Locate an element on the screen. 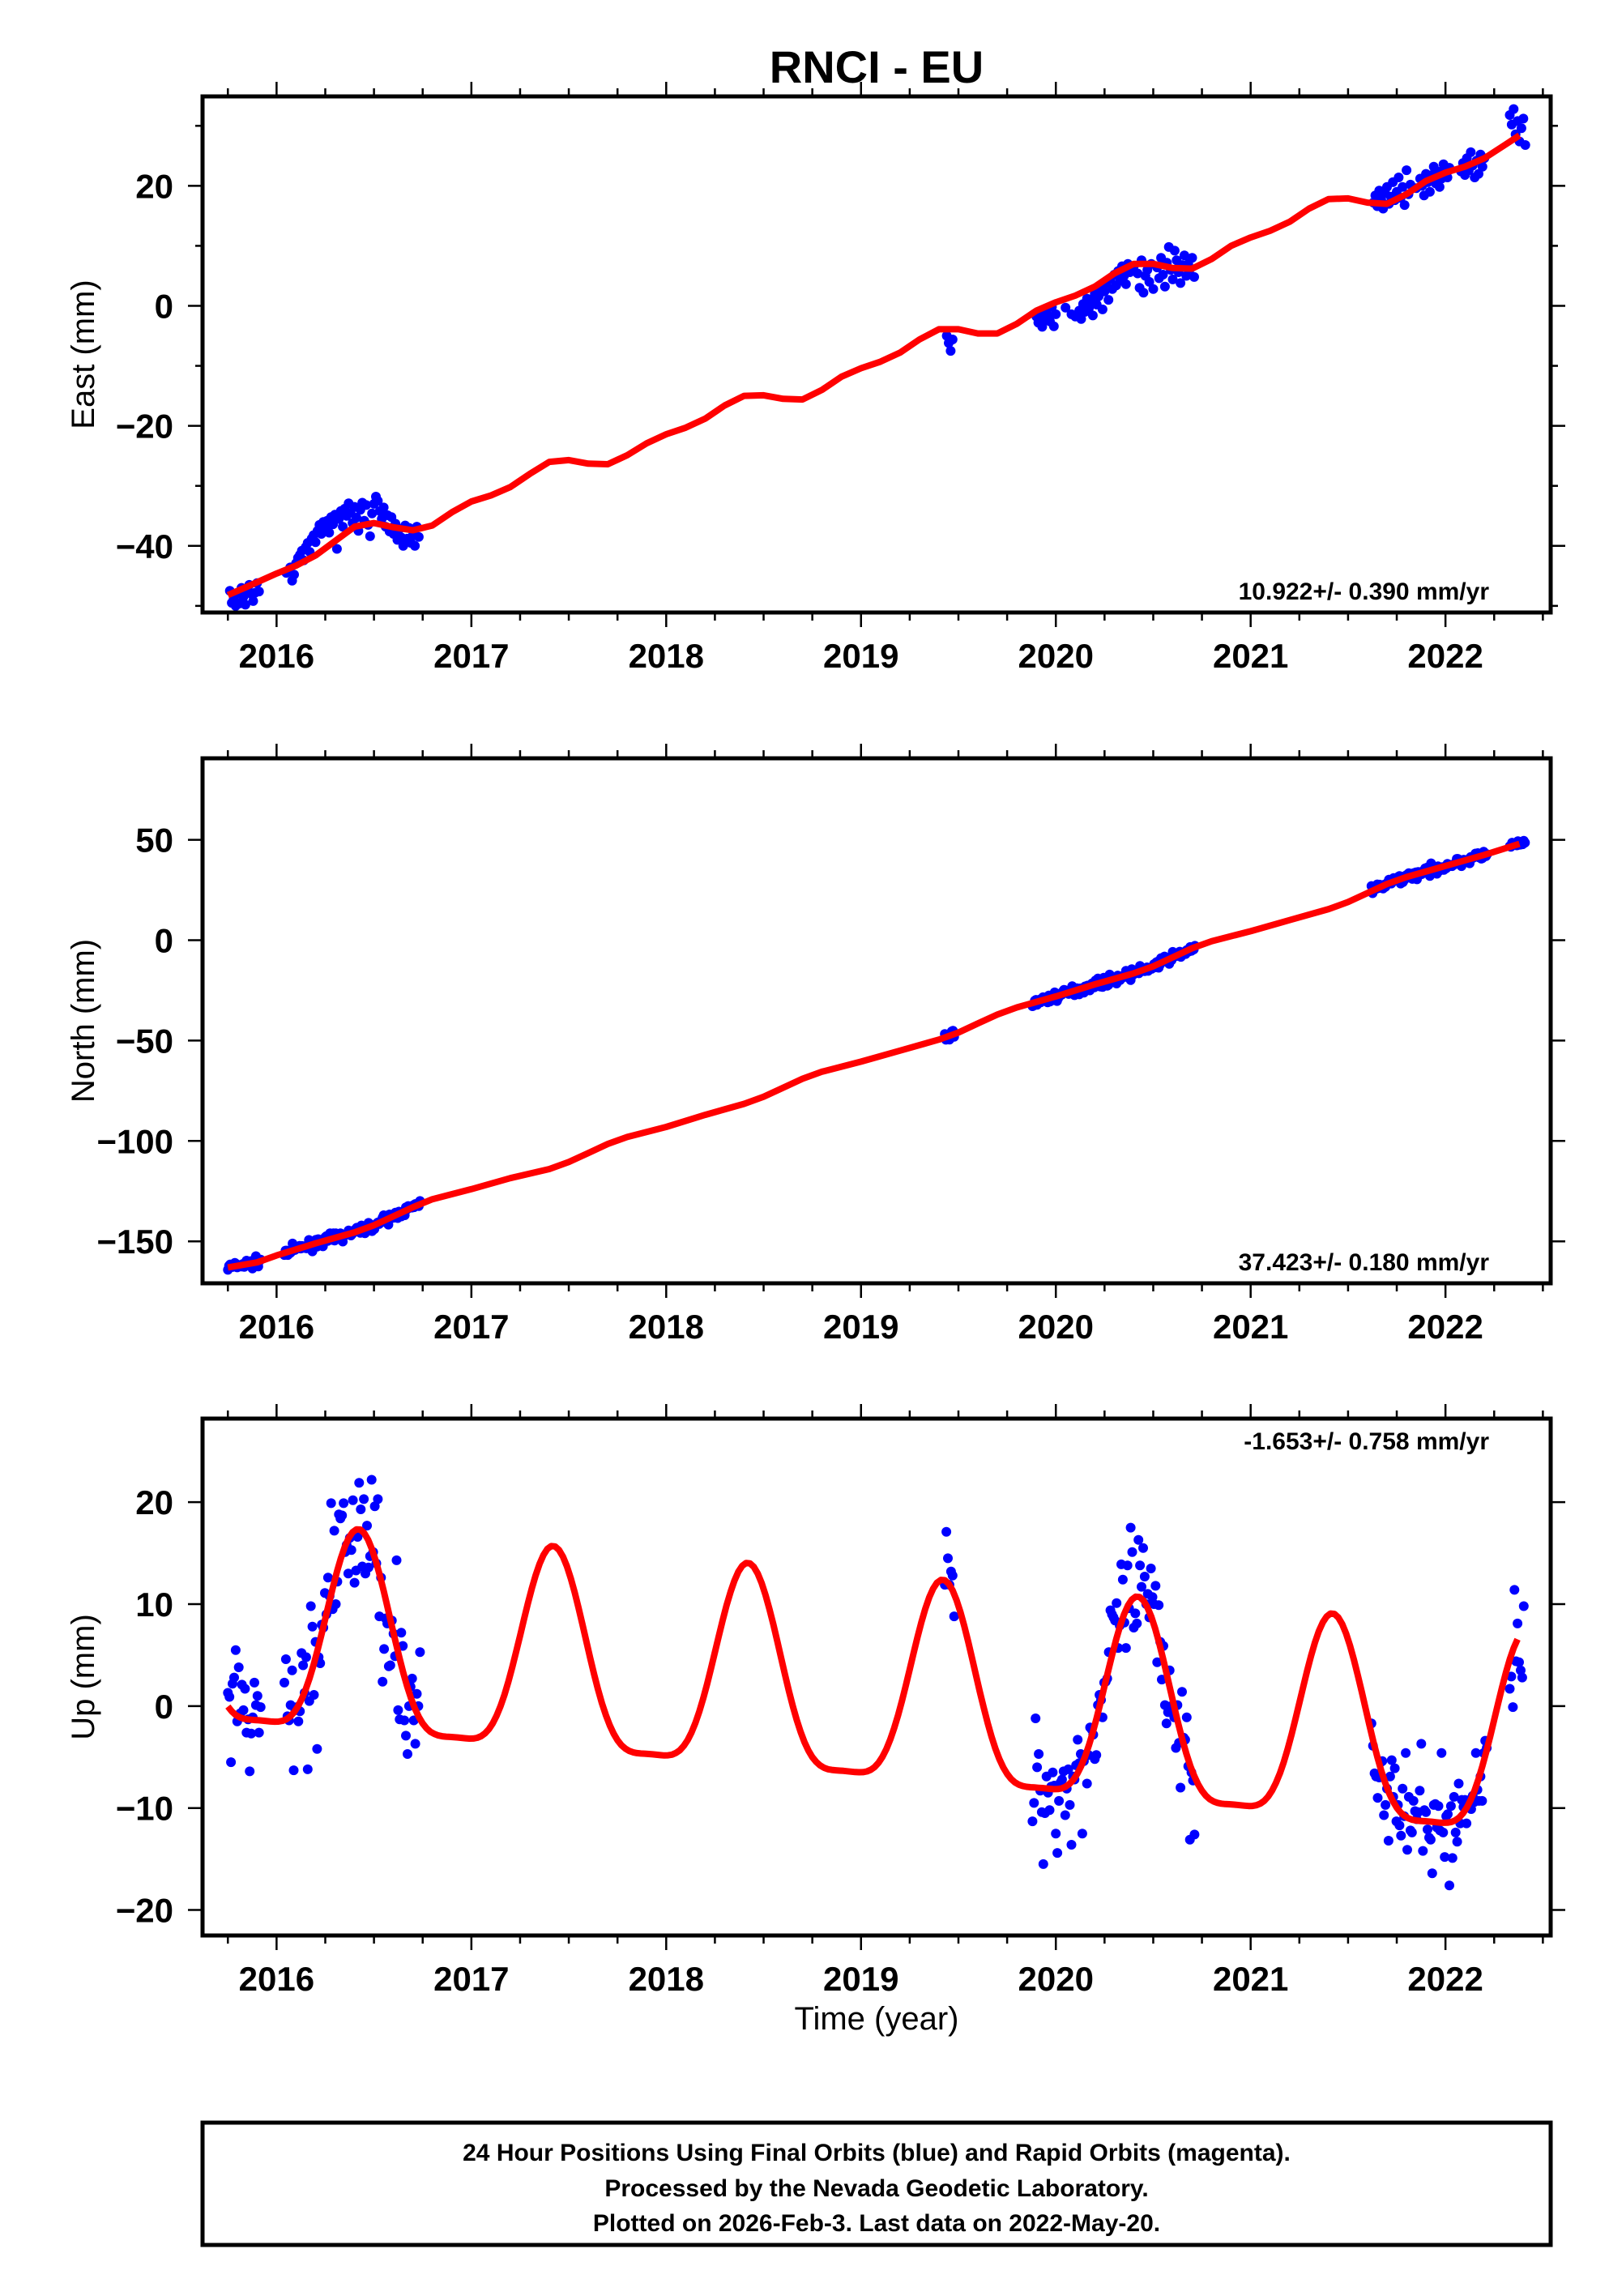 This screenshot has height=2296, width=1609. x-tick-label: 2016 is located at coordinates (276, 1979).